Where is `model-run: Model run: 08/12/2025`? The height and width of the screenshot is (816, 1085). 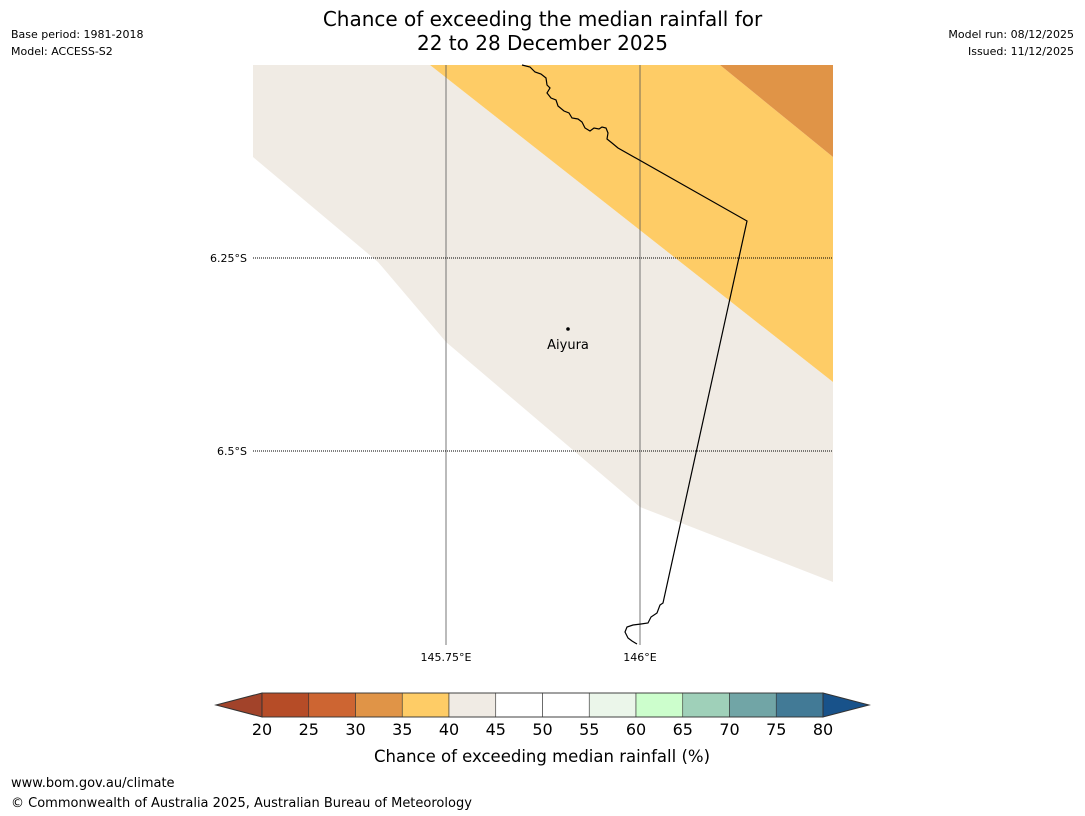
model-run: Model run: 08/12/2025 is located at coordinates (1011, 34).